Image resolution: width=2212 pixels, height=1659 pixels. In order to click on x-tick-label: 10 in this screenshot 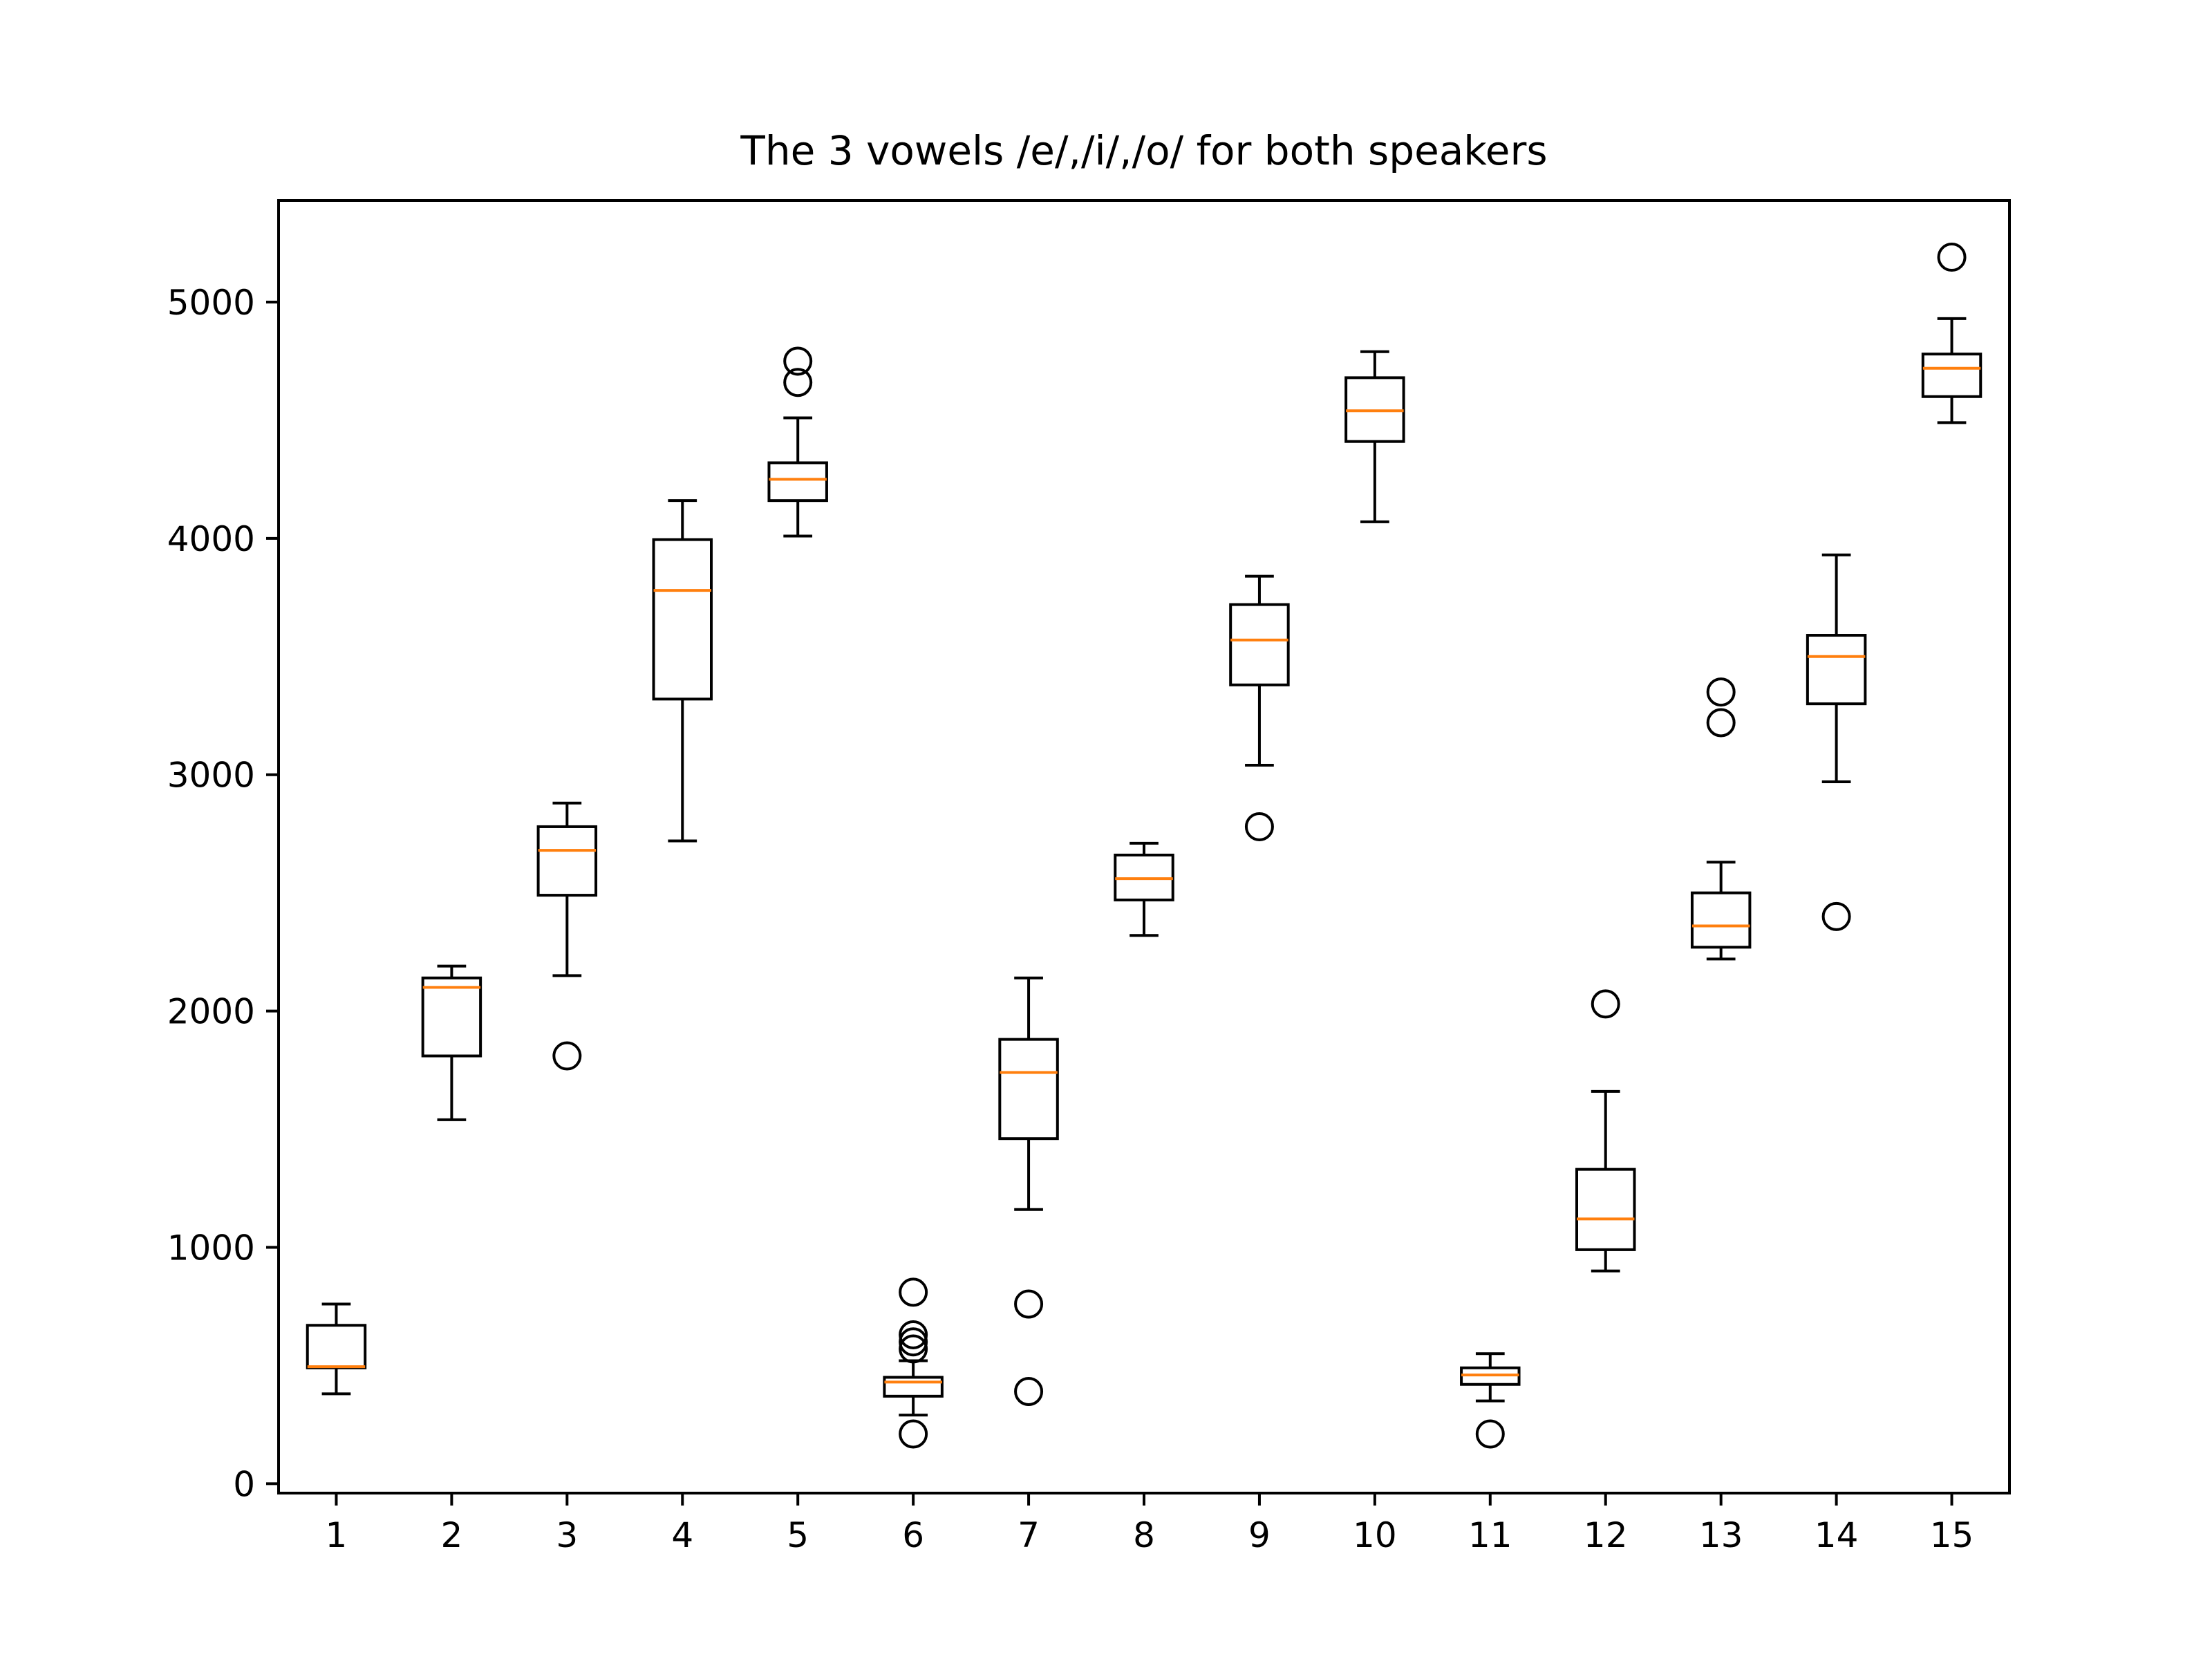, I will do `click(1375, 1535)`.